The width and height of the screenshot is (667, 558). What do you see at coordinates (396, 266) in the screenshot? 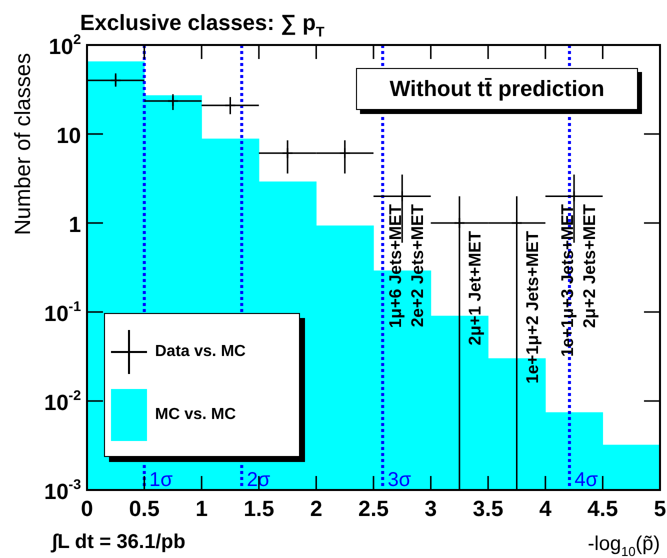
I see `annotation: 1μ+6 Jets+MET` at bounding box center [396, 266].